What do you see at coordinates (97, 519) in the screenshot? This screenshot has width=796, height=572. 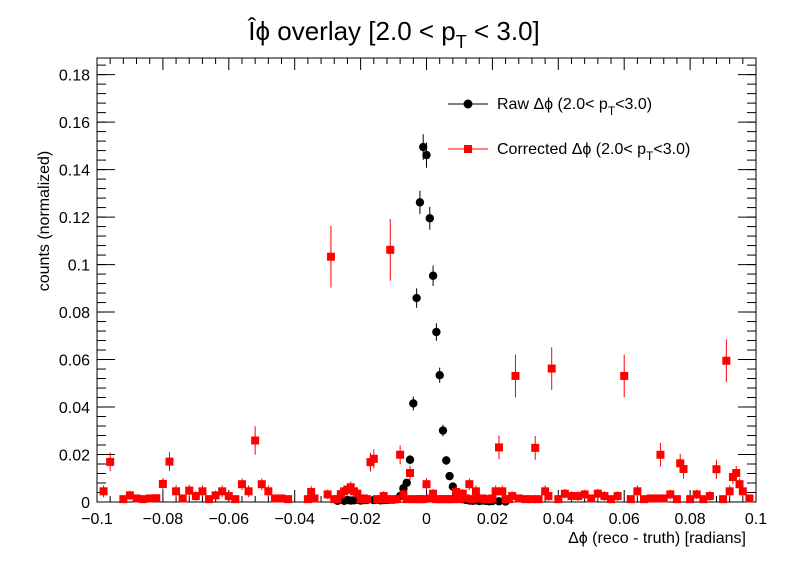 I see `x-tick-label: −0.1` at bounding box center [97, 519].